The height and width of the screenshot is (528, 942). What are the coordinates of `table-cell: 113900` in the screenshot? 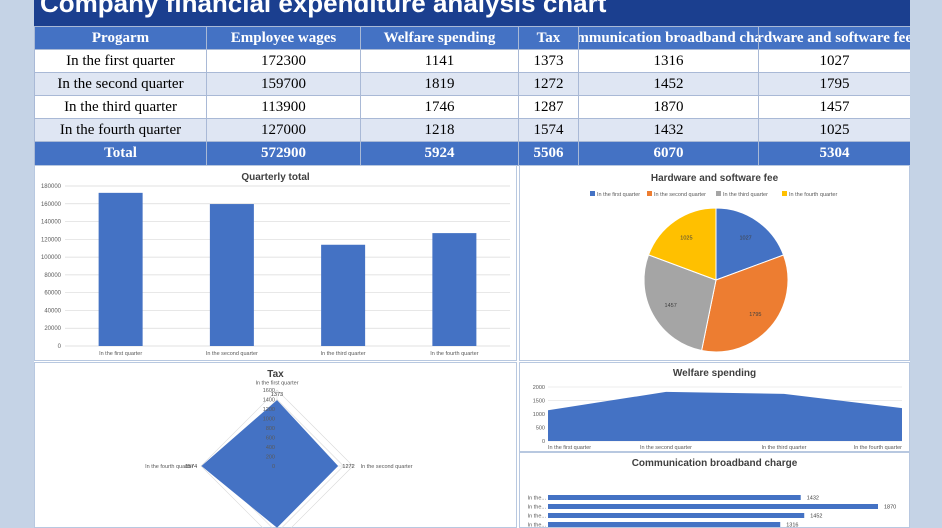 It's located at (283, 107).